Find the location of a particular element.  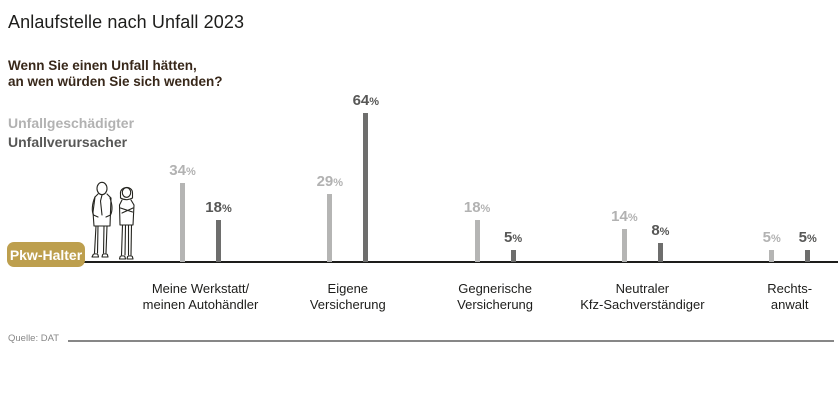

legend-item-unfallverursacher: Unfallverursacher is located at coordinates (68, 142).